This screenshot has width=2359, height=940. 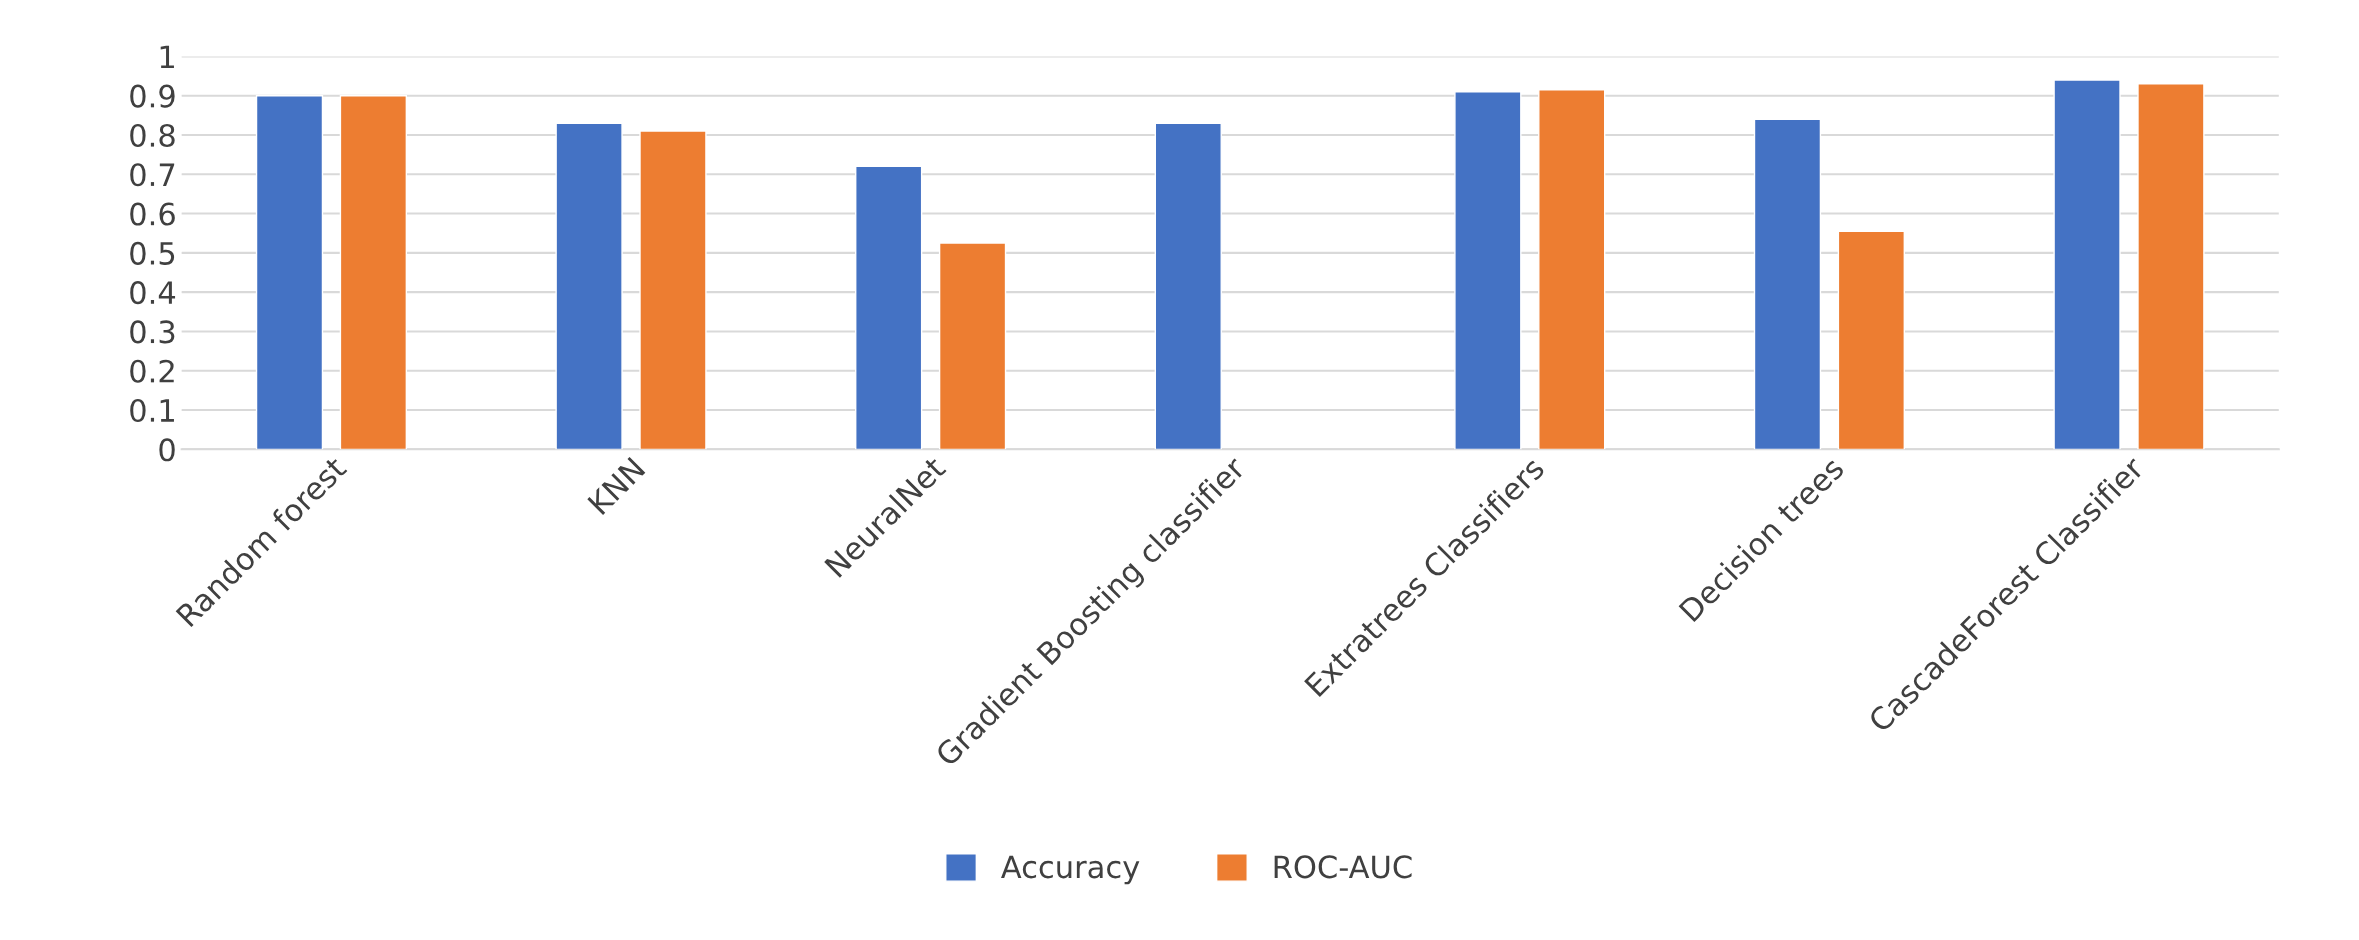 I want to click on y-tick-label: 0.3, so click(x=152, y=332).